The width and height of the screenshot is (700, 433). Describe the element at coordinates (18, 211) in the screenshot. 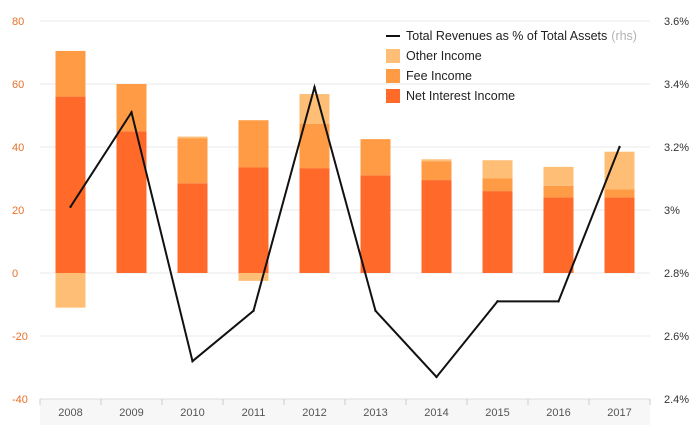

I see `y-tick-label-left: 20` at that location.